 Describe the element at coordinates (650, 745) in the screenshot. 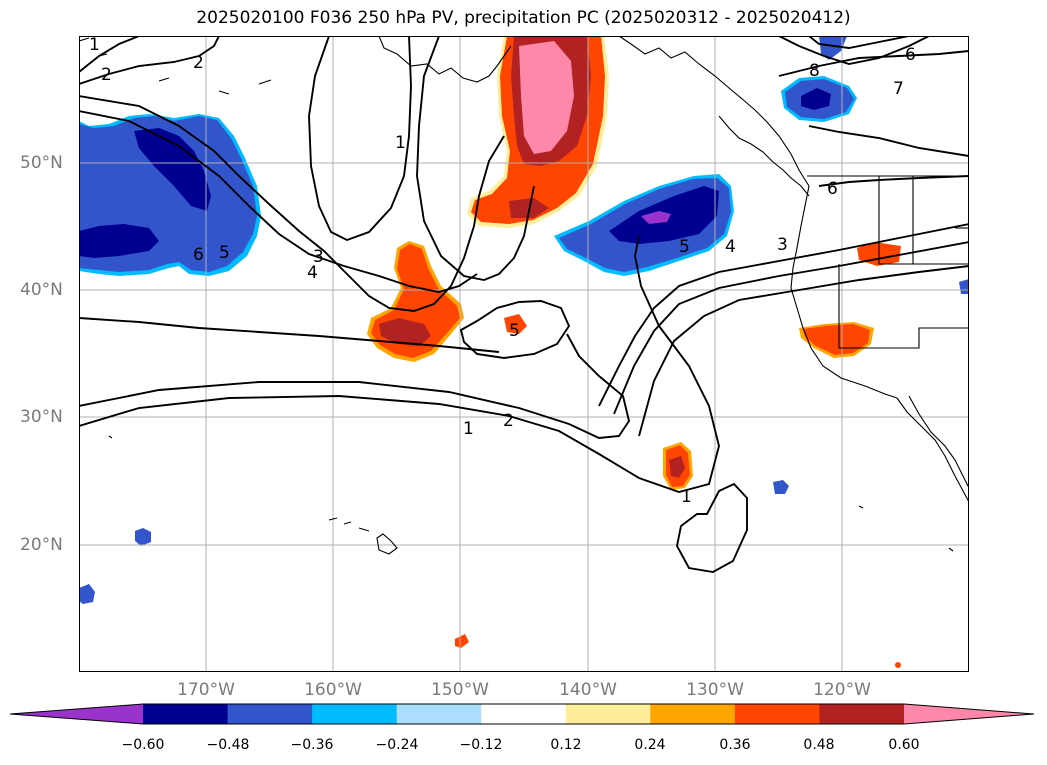

I see `colorbar-tick-label: 0.24` at that location.